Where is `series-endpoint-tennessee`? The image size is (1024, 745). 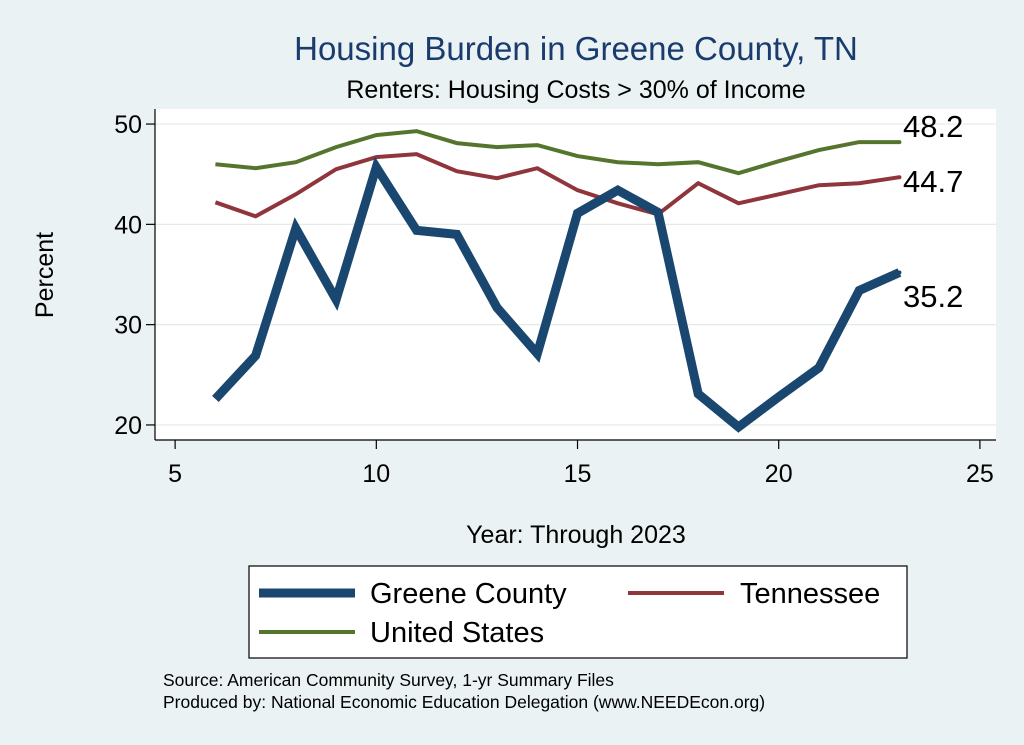 series-endpoint-tennessee is located at coordinates (899, 177).